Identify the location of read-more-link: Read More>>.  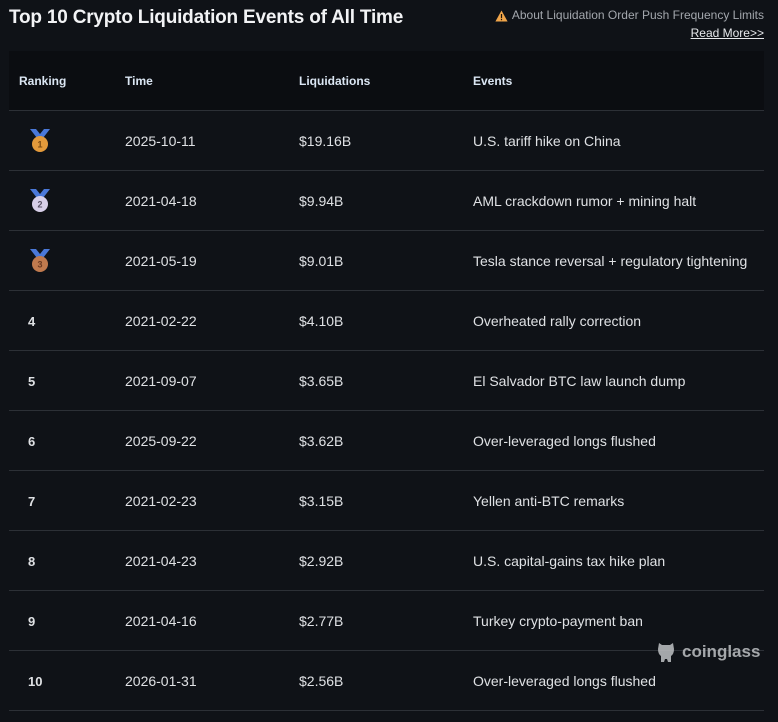
(727, 33).